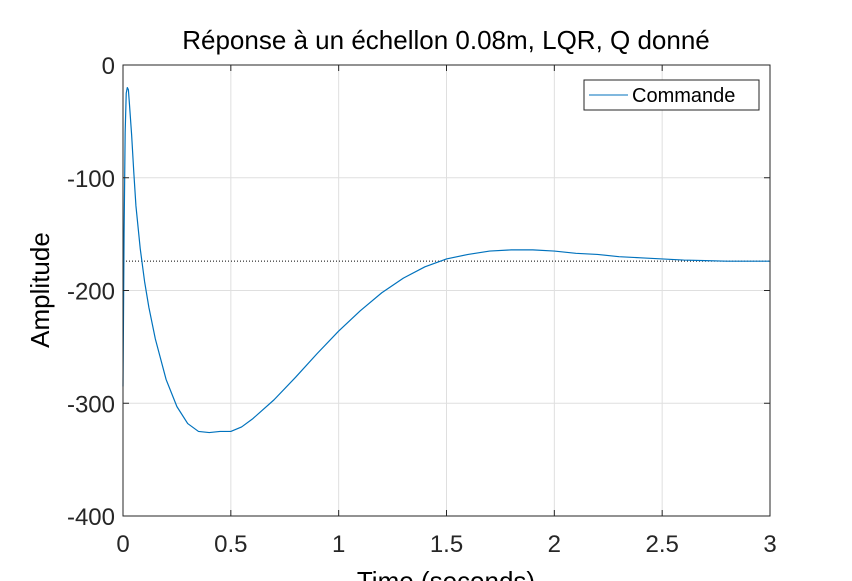 This screenshot has height=581, width=852. I want to click on x-tick-label: 2, so click(554, 544).